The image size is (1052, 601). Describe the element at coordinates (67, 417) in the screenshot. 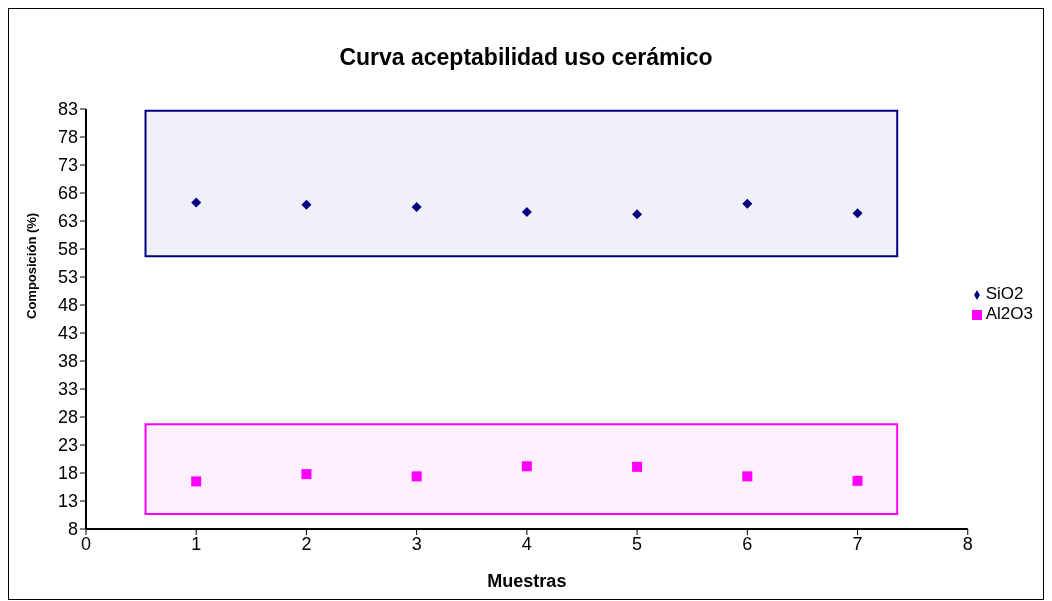

I see `y-tick-label: 28` at that location.